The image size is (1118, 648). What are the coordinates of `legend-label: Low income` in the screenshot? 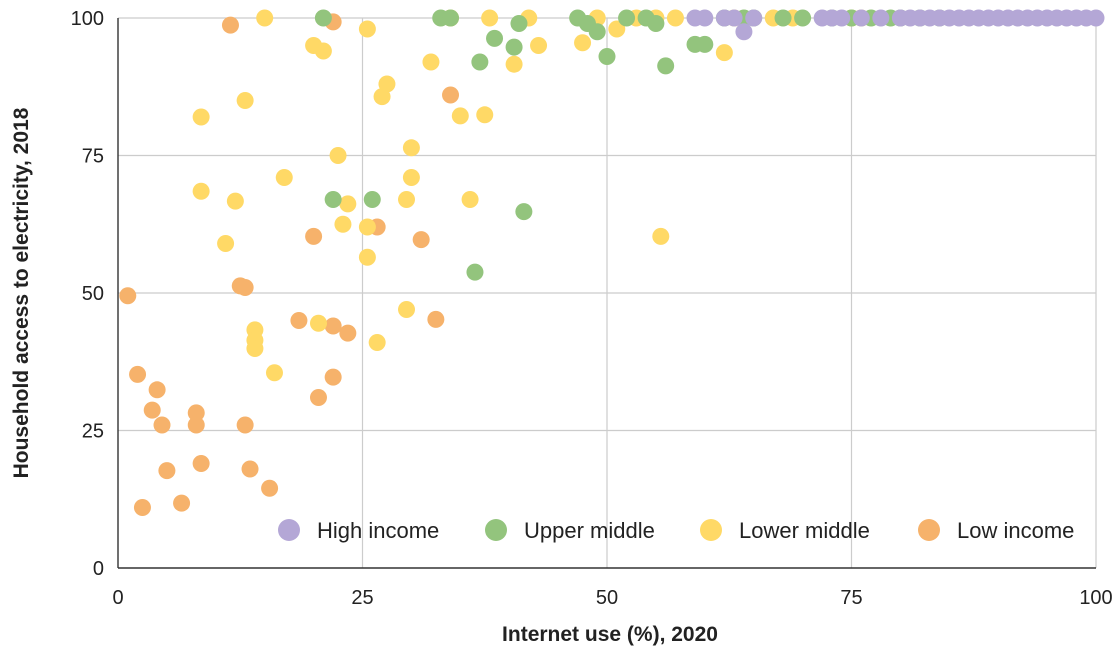 It's located at (1015, 530).